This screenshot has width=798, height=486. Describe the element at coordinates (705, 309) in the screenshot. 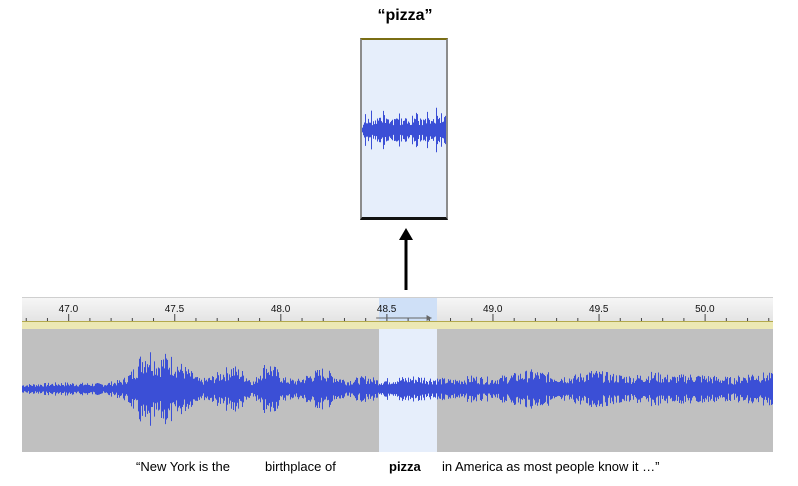

I see `ruler-tick-label: 50.0` at that location.